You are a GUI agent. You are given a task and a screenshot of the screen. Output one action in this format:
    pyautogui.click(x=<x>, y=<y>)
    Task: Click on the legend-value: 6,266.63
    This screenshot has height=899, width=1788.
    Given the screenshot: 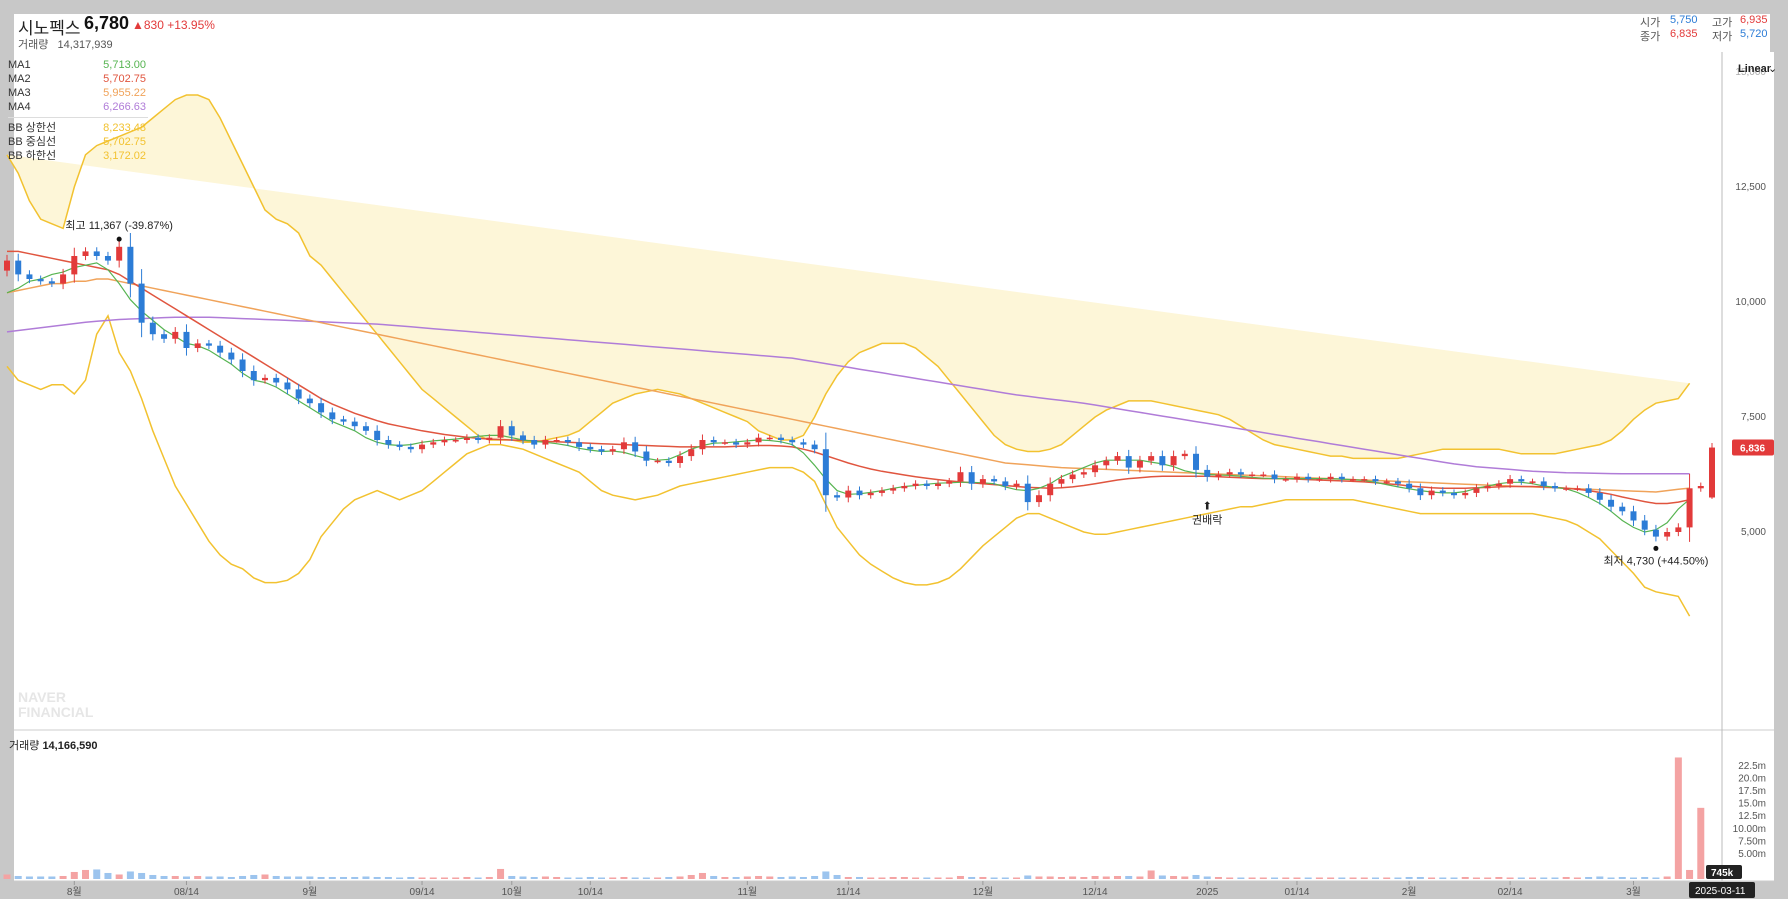 What is the action you would take?
    pyautogui.click(x=124, y=107)
    